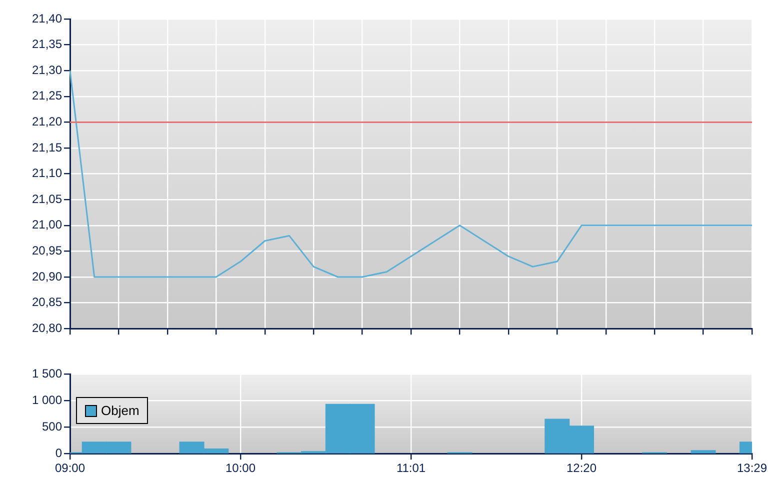  What do you see at coordinates (70, 468) in the screenshot?
I see `x-tick-label: 09:00` at bounding box center [70, 468].